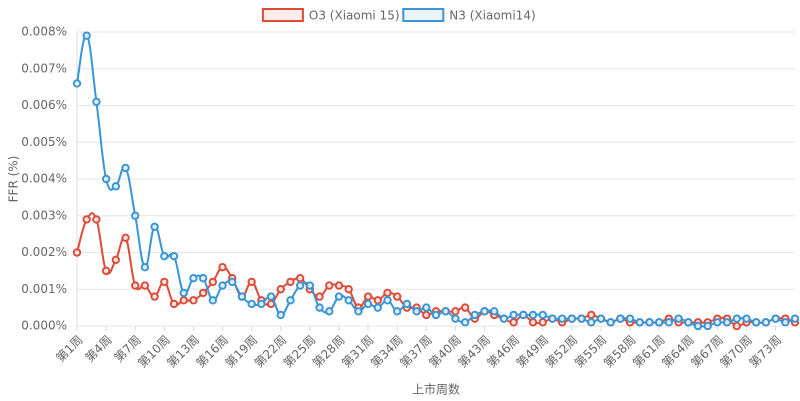 The width and height of the screenshot is (800, 401). I want to click on y-tick-label: 0.003%, so click(44, 215).